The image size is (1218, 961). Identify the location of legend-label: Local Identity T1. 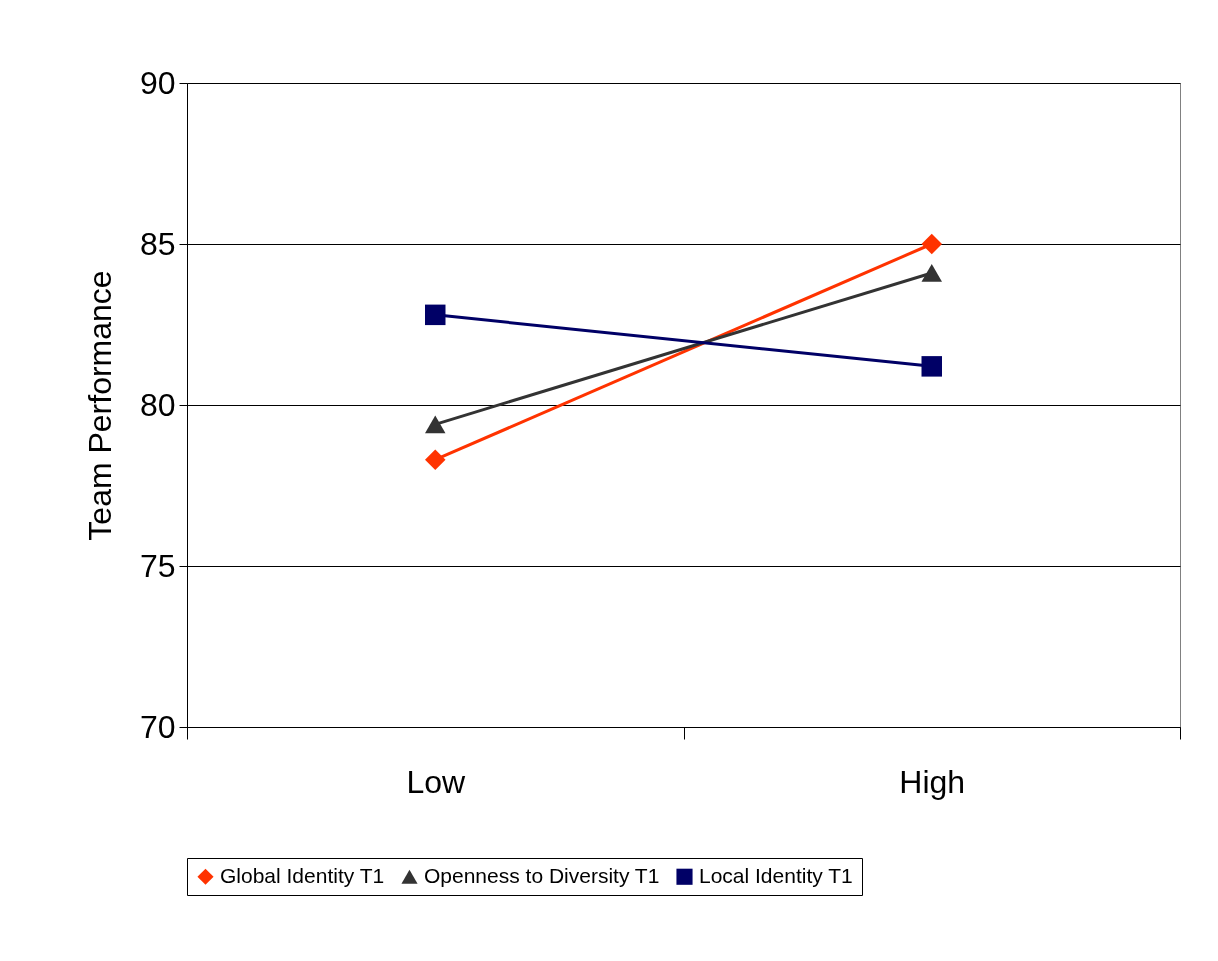
(776, 875).